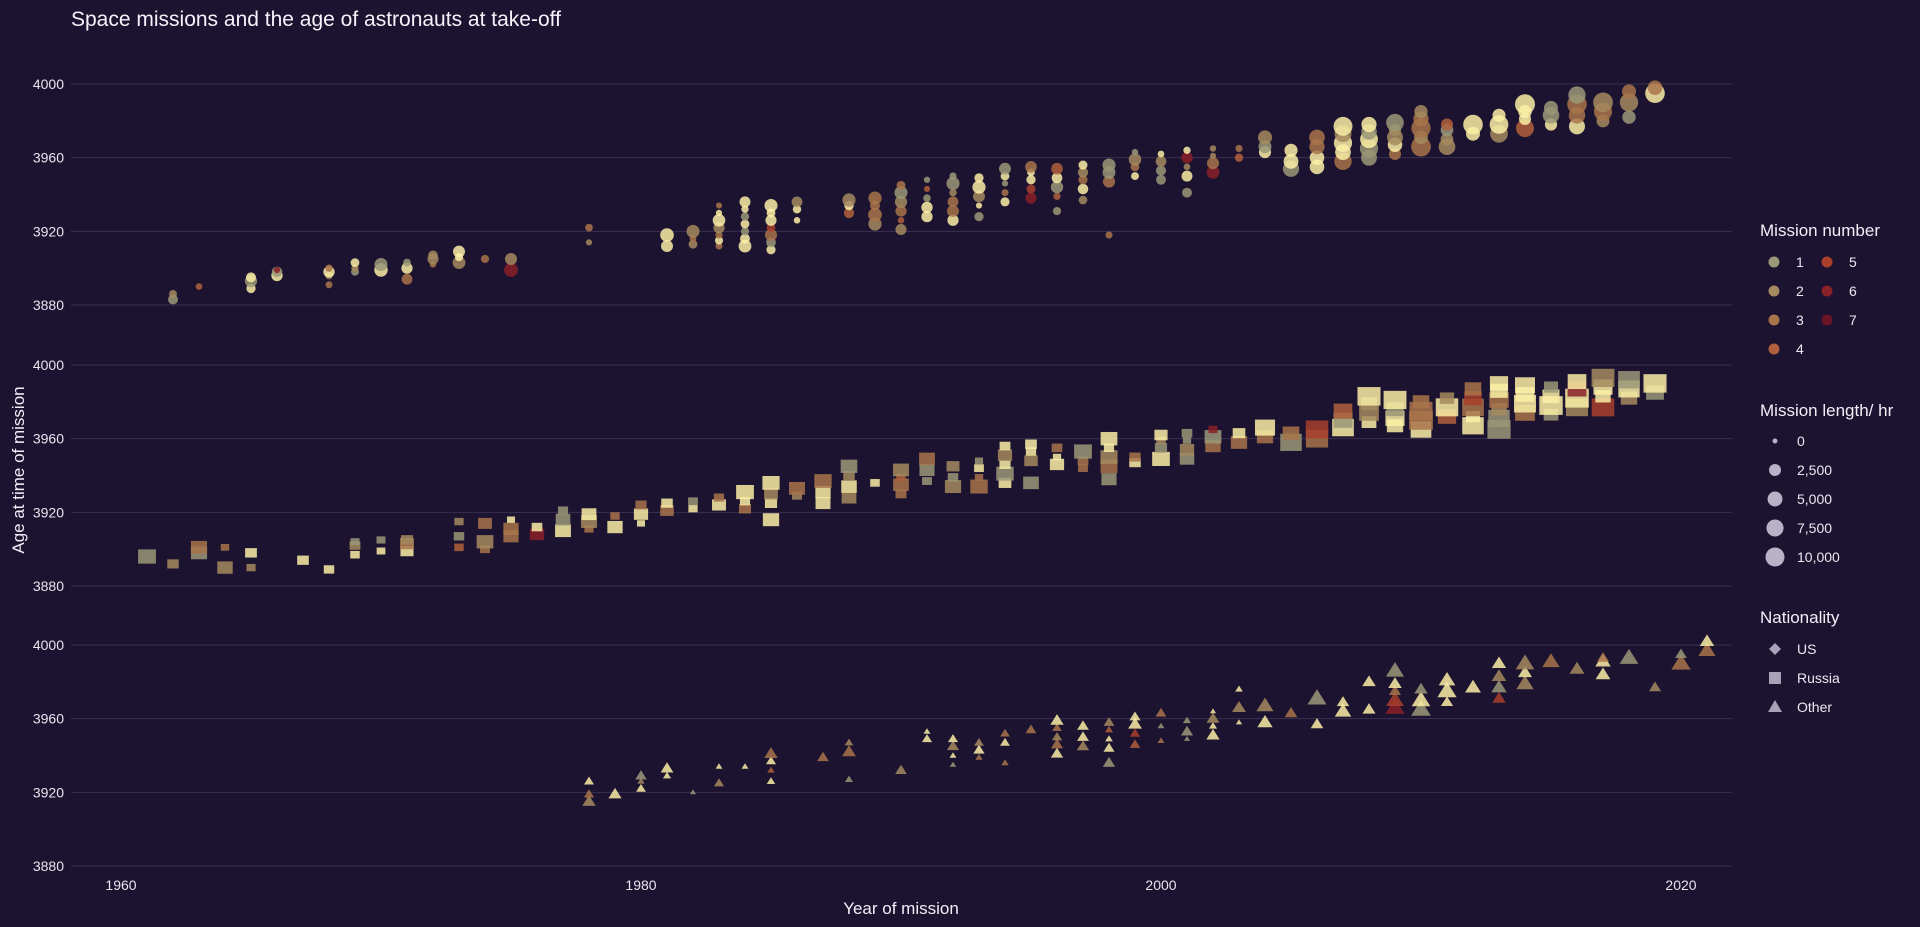 Image resolution: width=1920 pixels, height=927 pixels. Describe the element at coordinates (640, 885) in the screenshot. I see `x-tick-label: 1980` at that location.